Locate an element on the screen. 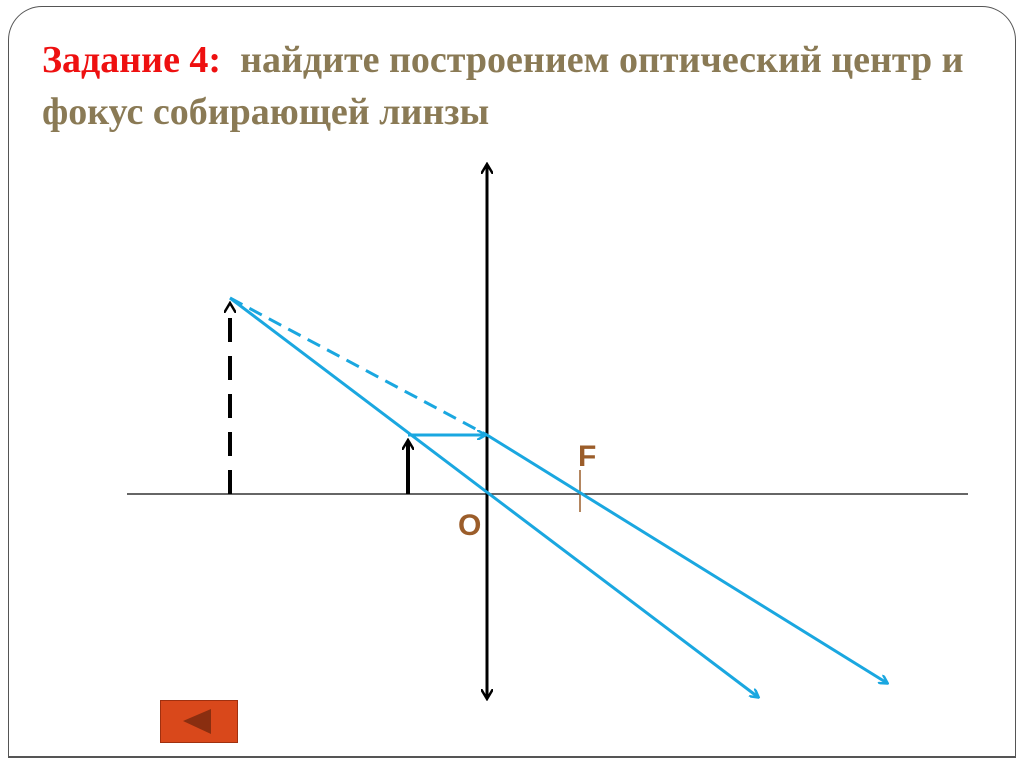 The height and width of the screenshot is (767, 1024). back-button is located at coordinates (199, 721).